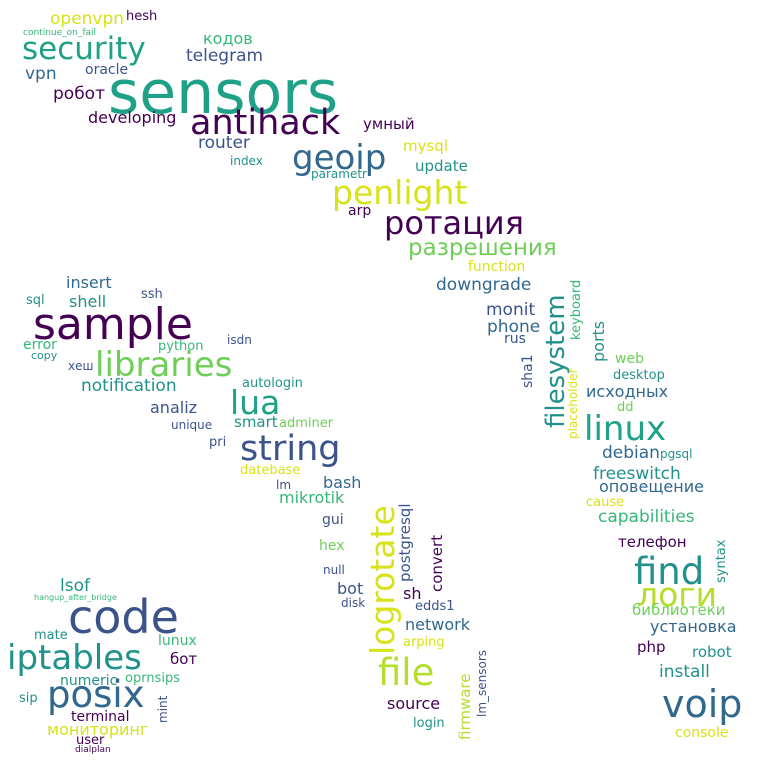 This screenshot has height=768, width=768. What do you see at coordinates (441, 166) in the screenshot?
I see `word-update: update` at bounding box center [441, 166].